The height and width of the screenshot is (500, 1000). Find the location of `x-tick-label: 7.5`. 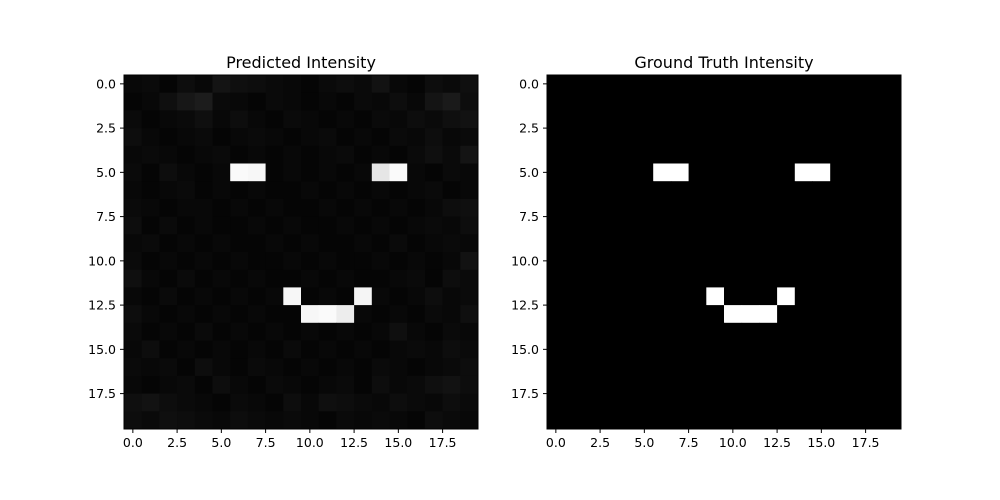

x-tick-label: 7.5 is located at coordinates (266, 442).